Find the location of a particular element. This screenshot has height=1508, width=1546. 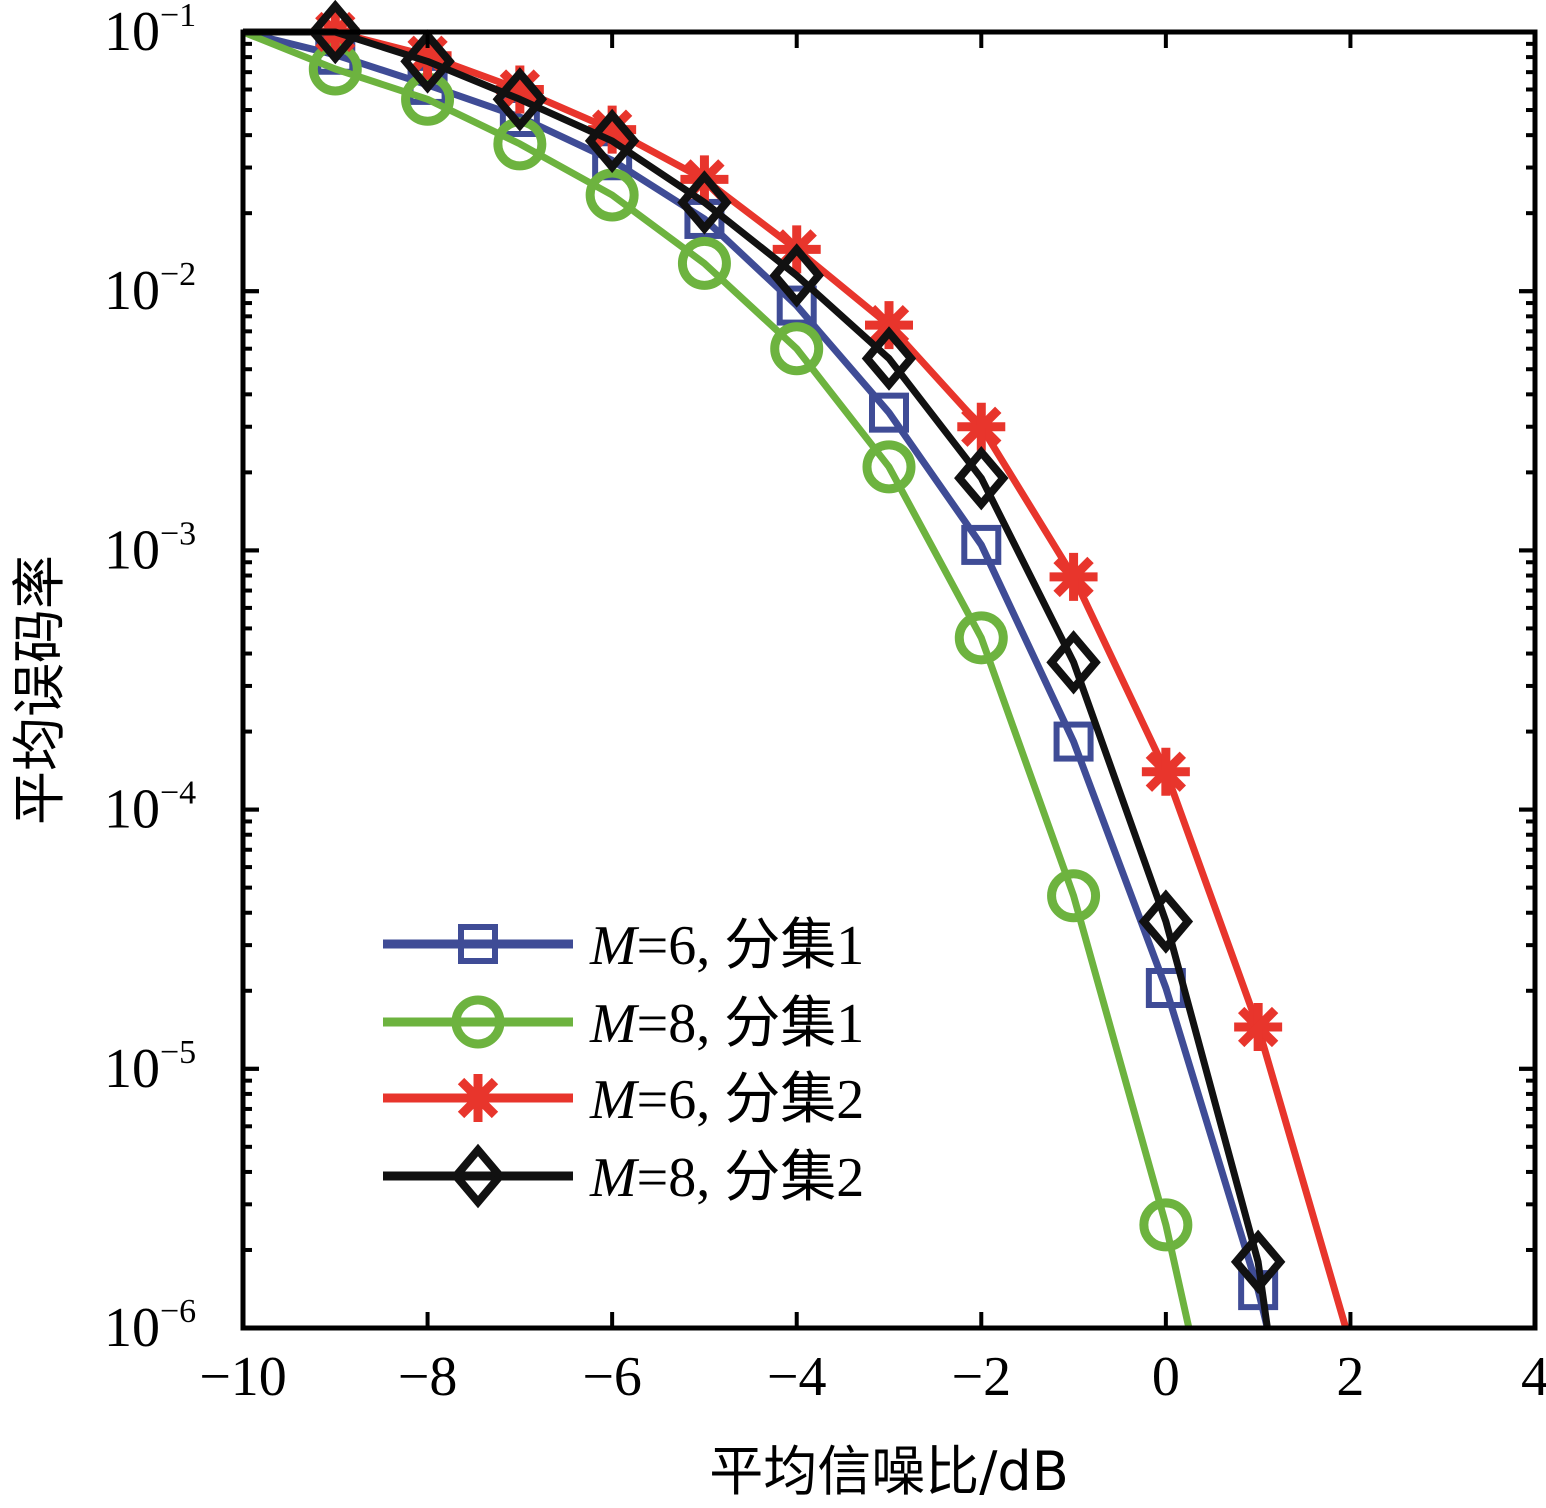

x-tick-label: −4 is located at coordinates (797, 1377).